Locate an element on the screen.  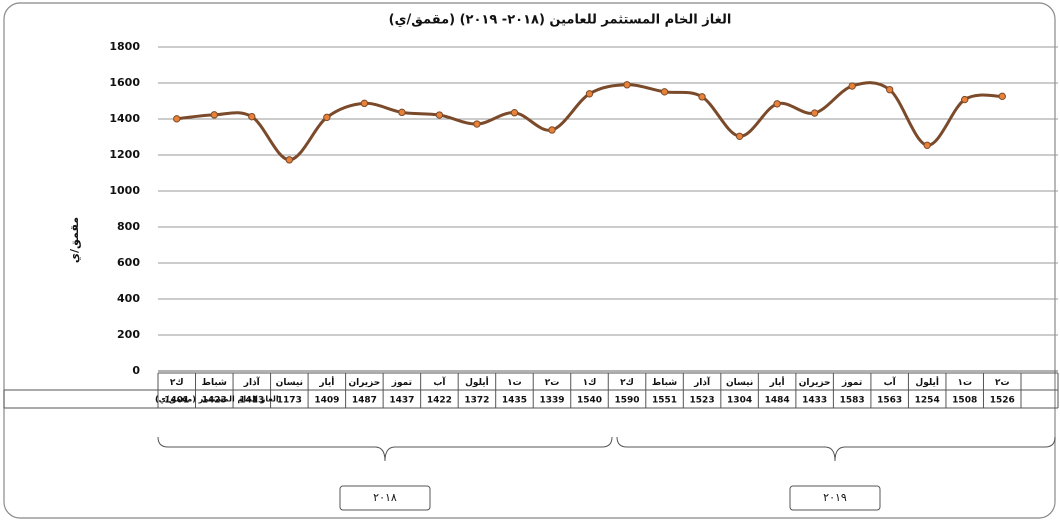
y-tick-label: 200 is located at coordinates (128, 334).